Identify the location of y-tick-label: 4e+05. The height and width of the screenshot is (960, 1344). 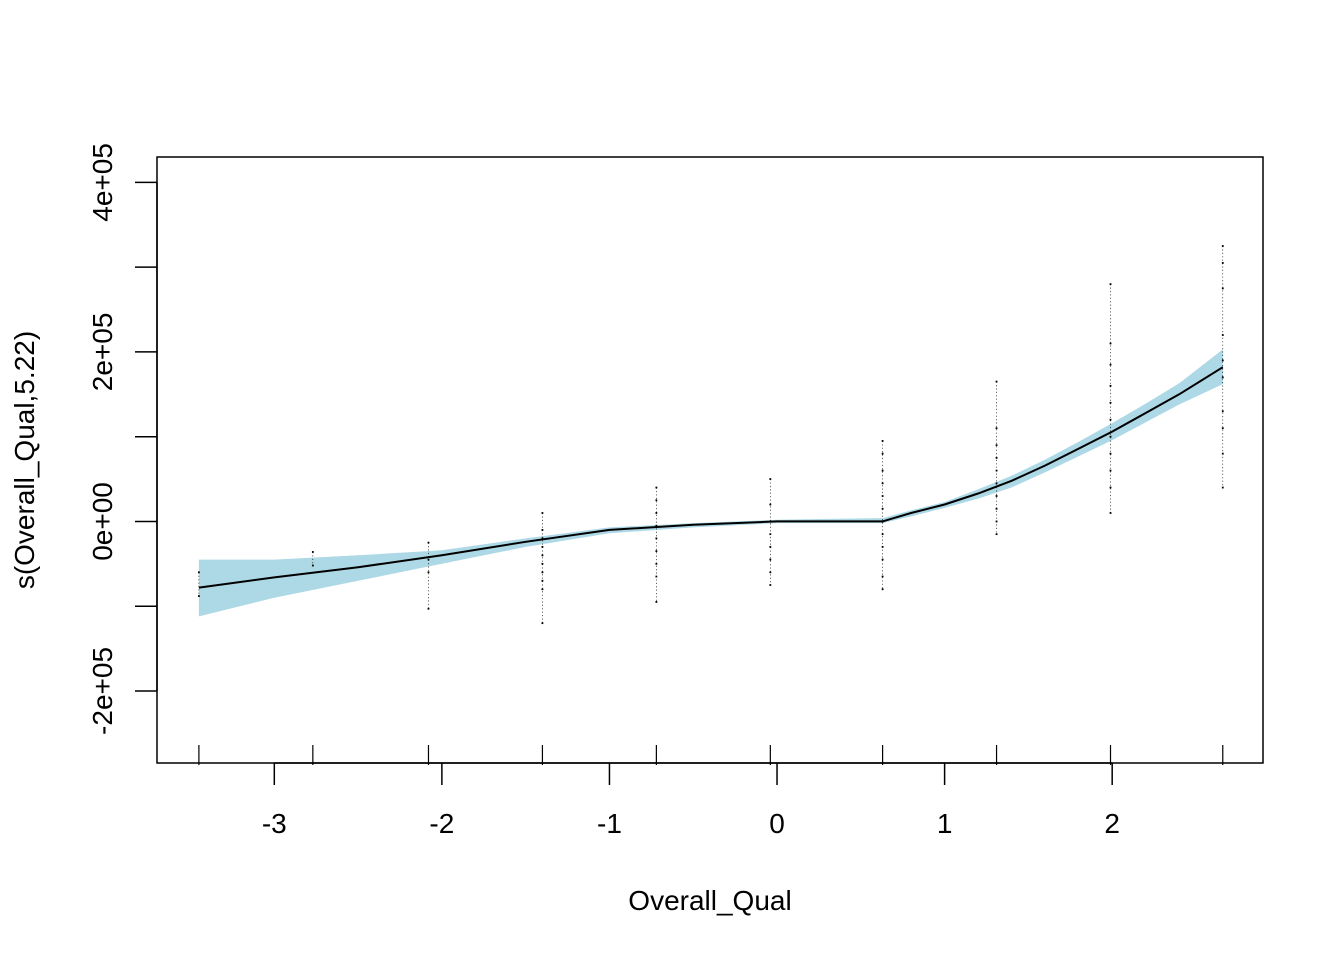
(102, 182).